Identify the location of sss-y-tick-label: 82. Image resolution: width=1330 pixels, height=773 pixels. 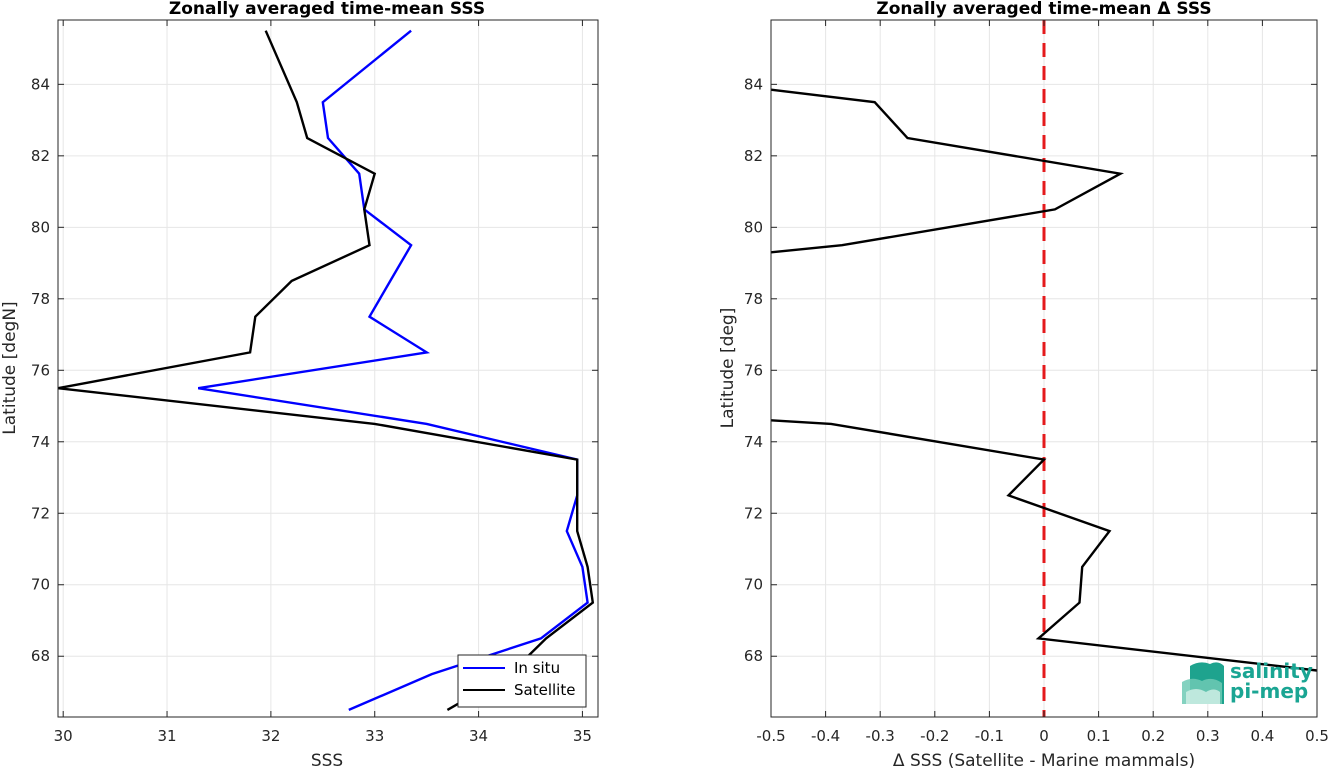
(40, 156).